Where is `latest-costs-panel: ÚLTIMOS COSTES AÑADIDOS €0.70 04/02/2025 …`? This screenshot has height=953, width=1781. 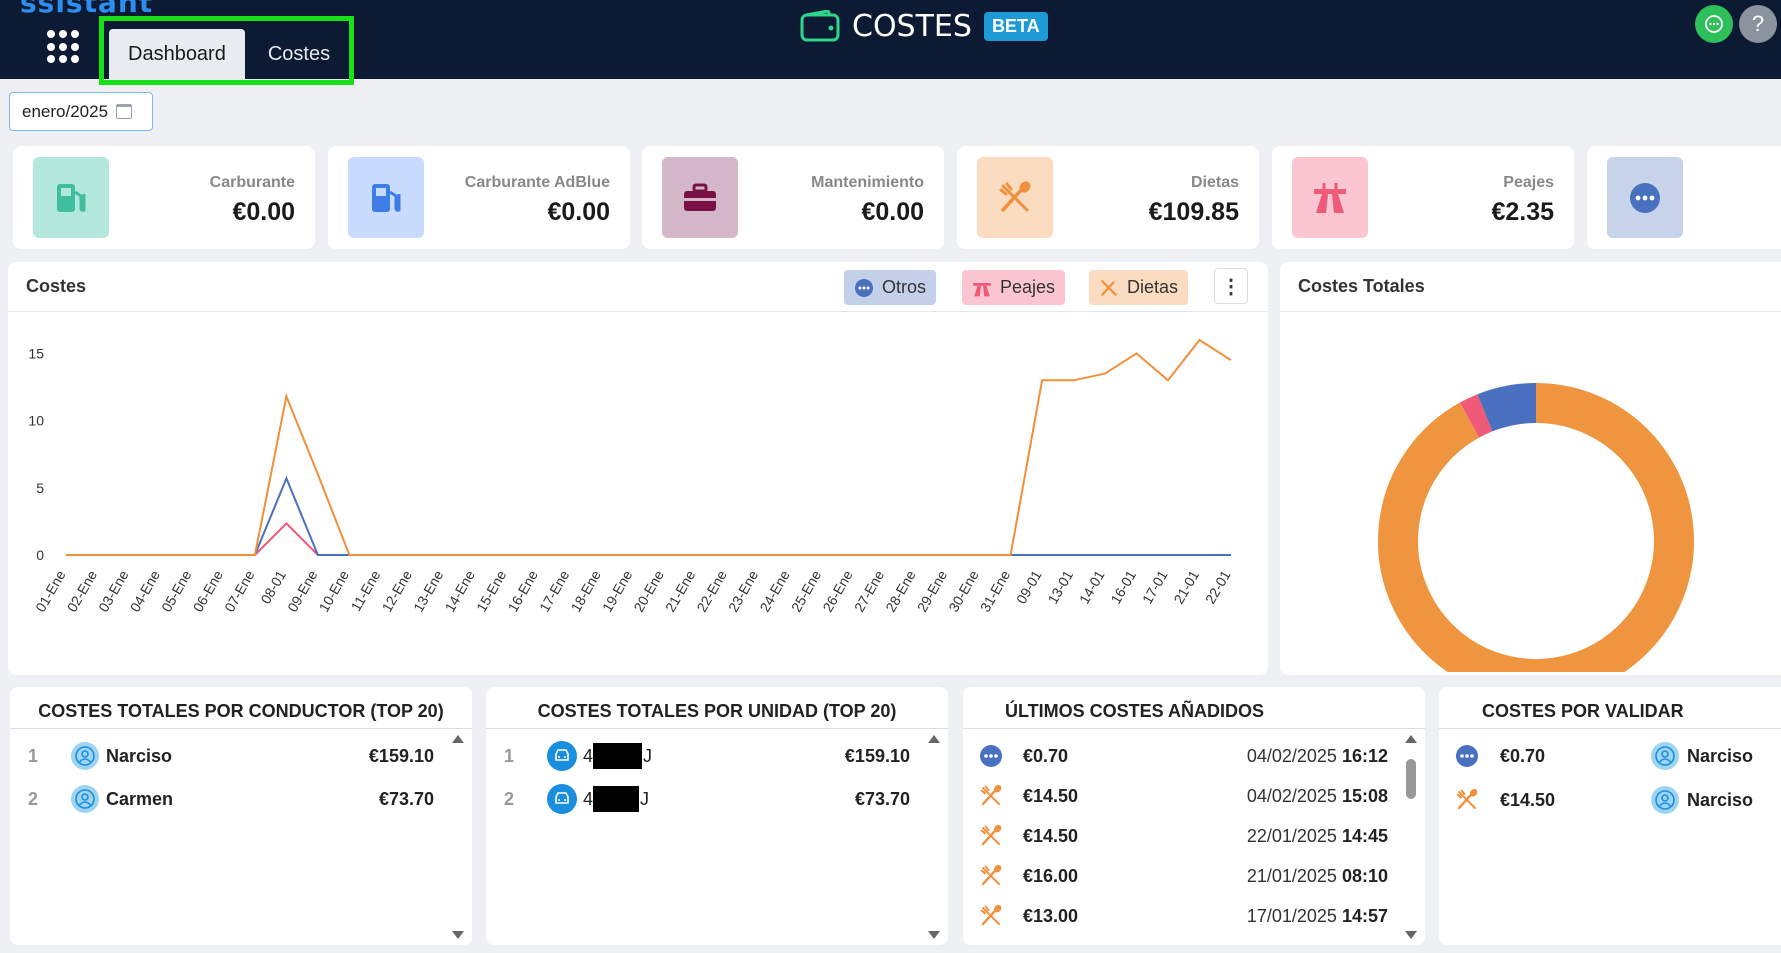 latest-costs-panel: ÚLTIMOS COSTES AÑADIDOS €0.70 04/02/2025 … is located at coordinates (1194, 816).